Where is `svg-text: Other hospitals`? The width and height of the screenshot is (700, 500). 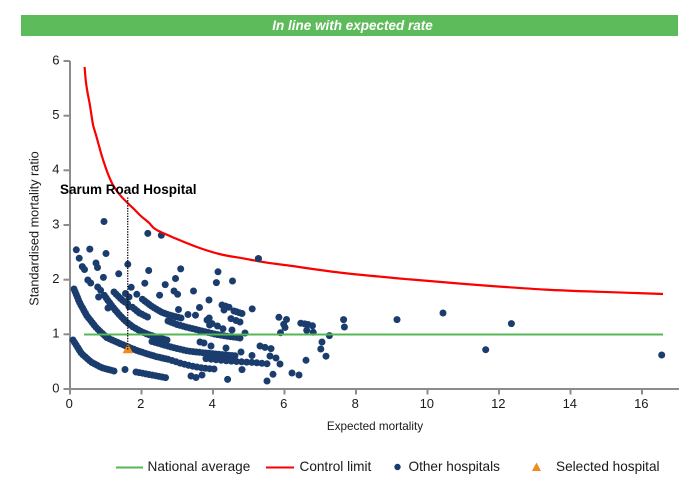 svg-text: Other hospitals is located at coordinates (455, 466).